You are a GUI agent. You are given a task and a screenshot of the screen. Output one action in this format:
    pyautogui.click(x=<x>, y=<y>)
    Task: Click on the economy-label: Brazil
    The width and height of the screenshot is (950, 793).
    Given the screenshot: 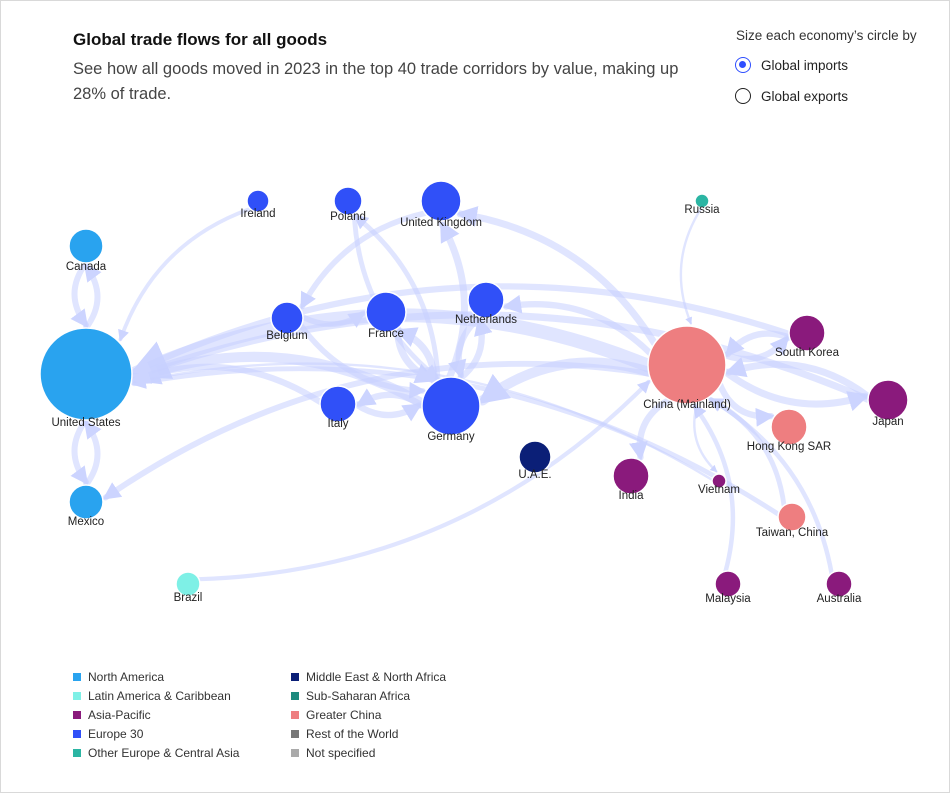 What is the action you would take?
    pyautogui.click(x=188, y=598)
    